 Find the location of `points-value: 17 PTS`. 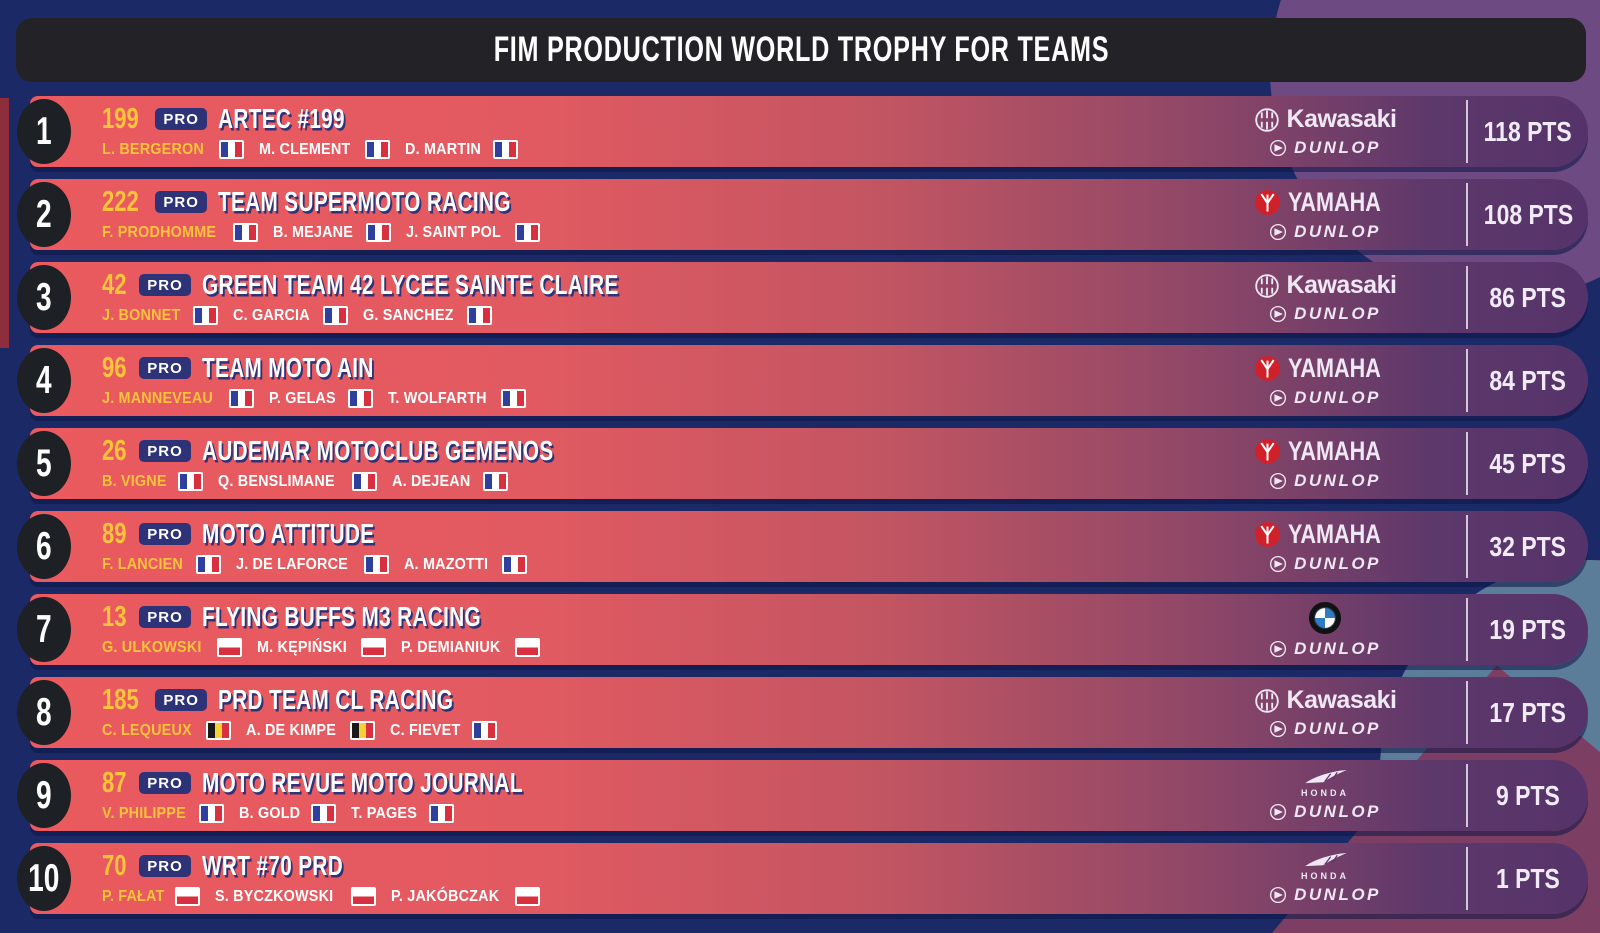

points-value: 17 PTS is located at coordinates (1528, 712).